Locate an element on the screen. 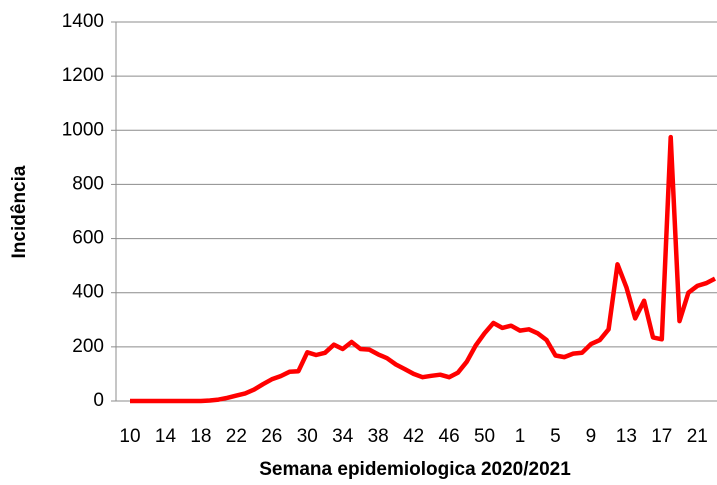  x-tick-label: 38 is located at coordinates (378, 436).